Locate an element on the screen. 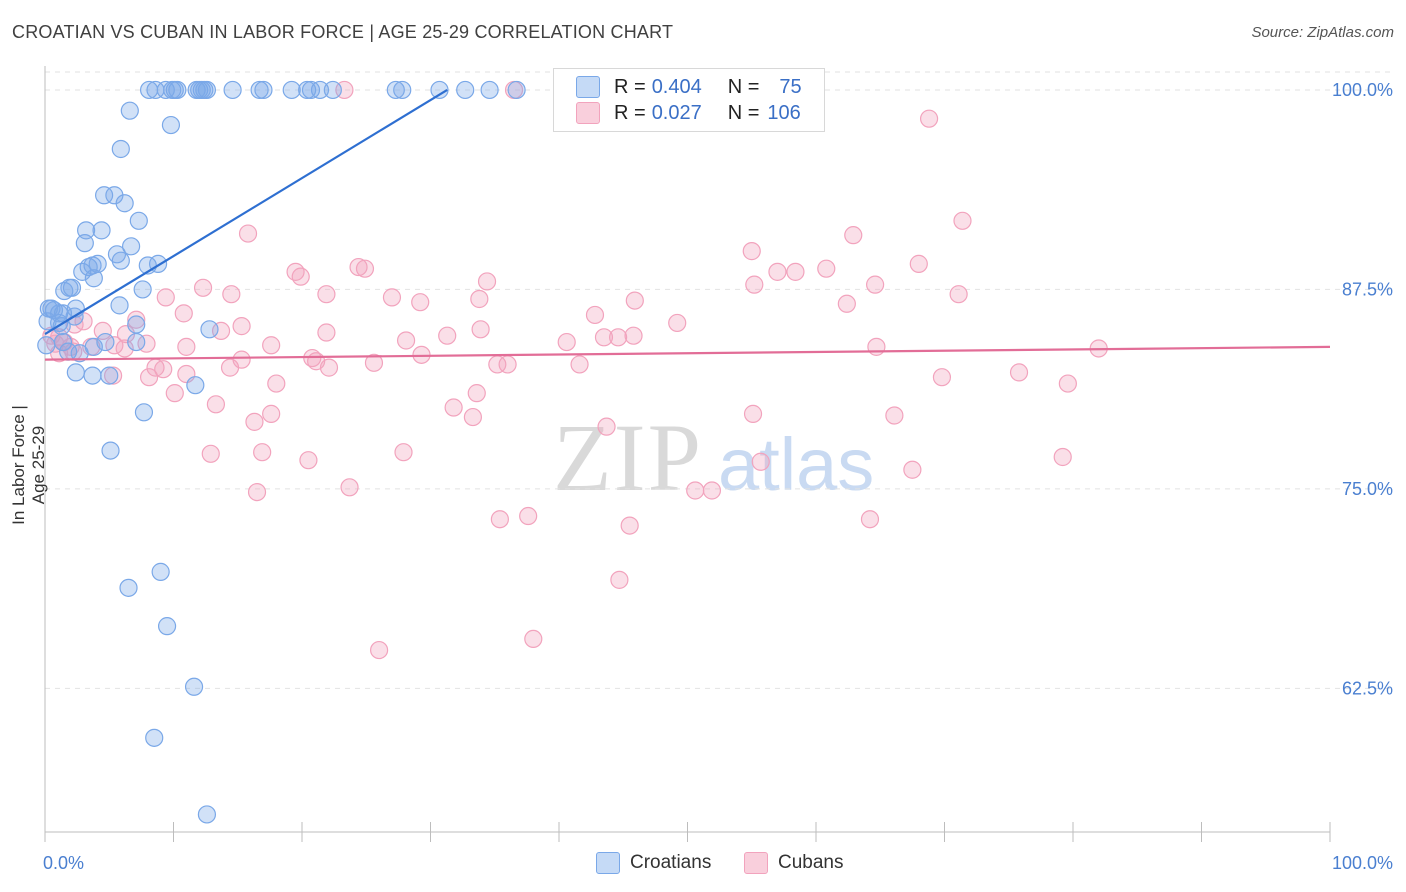 The height and width of the screenshot is (892, 1406). r-value: 0.404 is located at coordinates (676, 86).